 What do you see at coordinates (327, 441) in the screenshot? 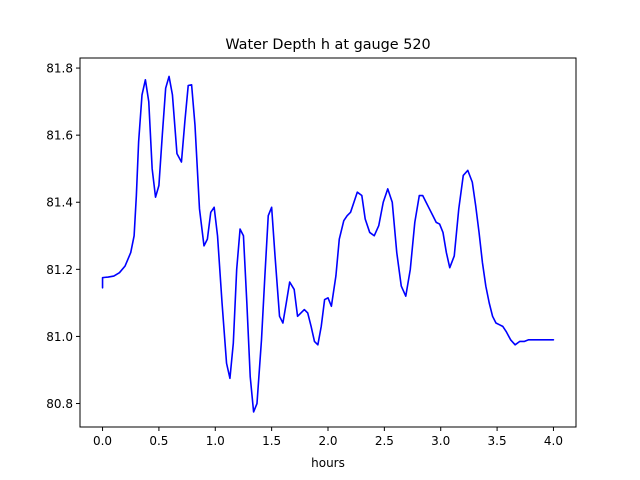
I see `x-tick-label: 2.0` at bounding box center [327, 441].